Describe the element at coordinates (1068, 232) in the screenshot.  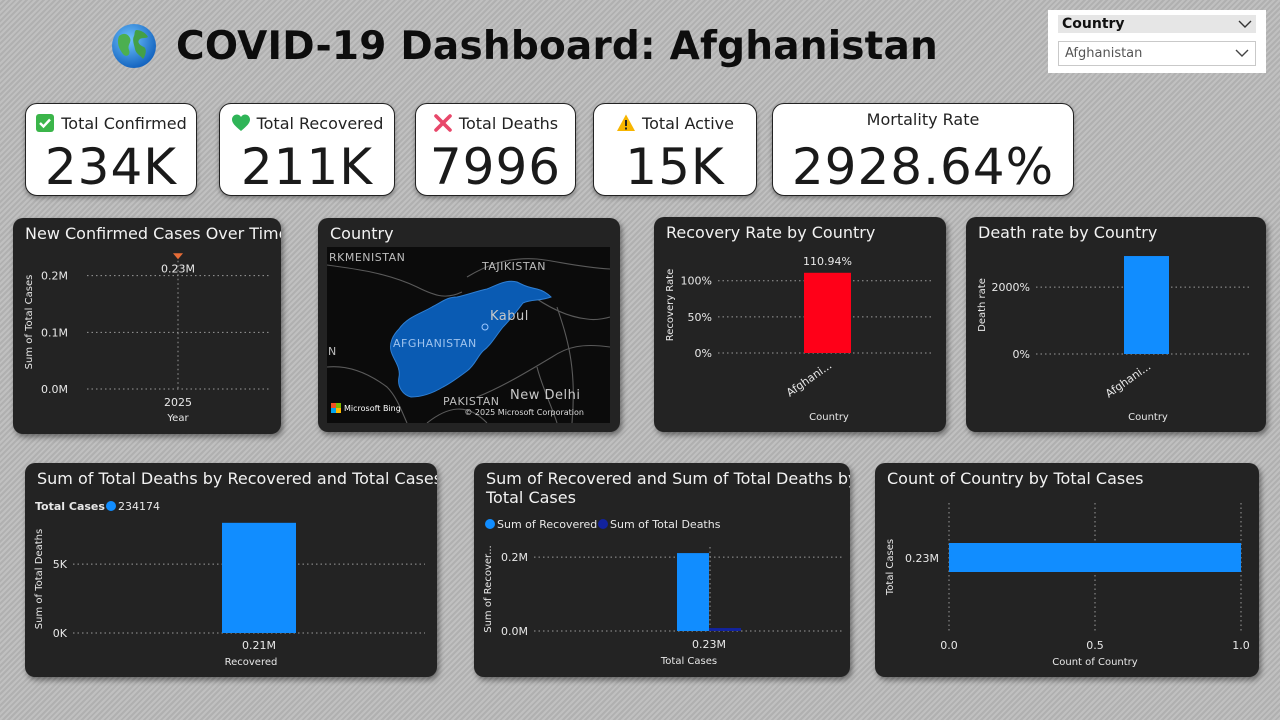
I see `chart-title: Death rate by Country` at that location.